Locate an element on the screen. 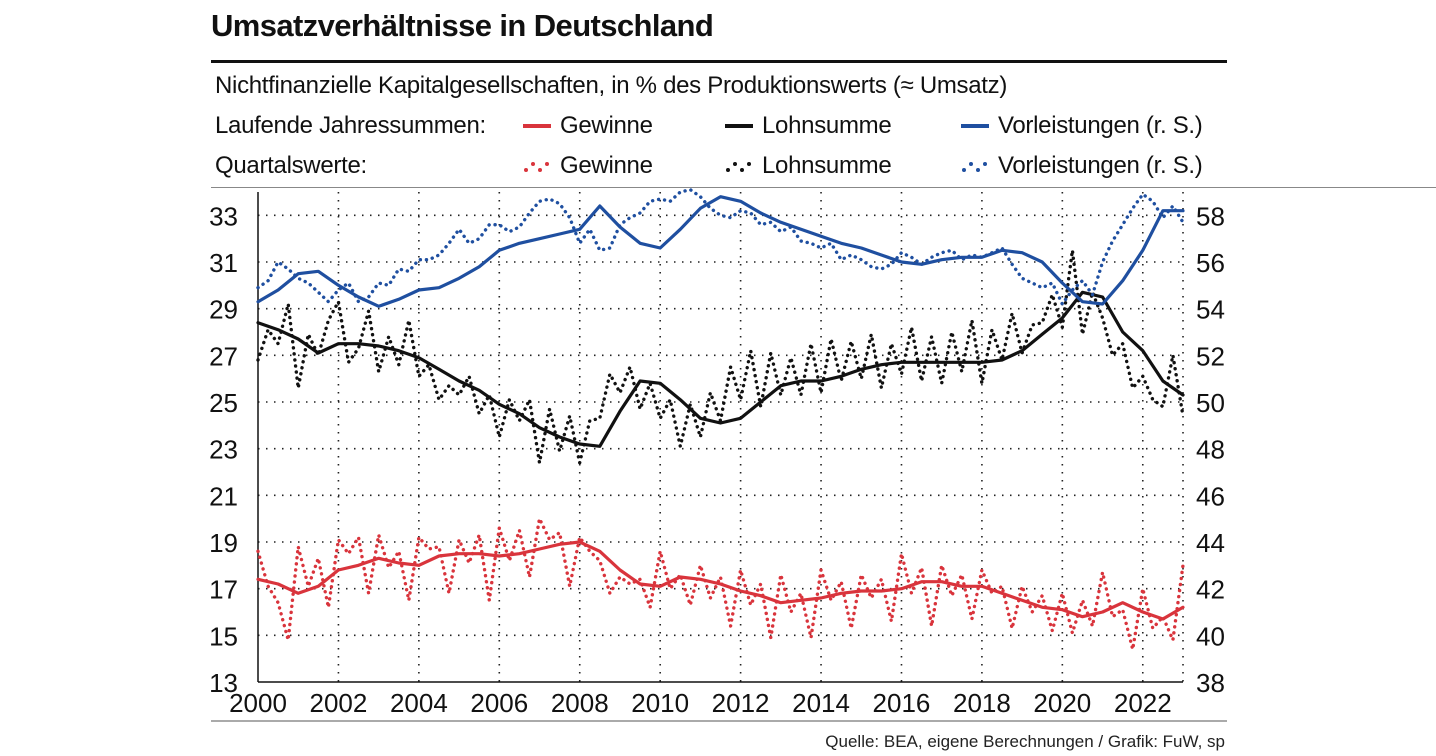 The width and height of the screenshot is (1436, 756). title-rule is located at coordinates (719, 61).